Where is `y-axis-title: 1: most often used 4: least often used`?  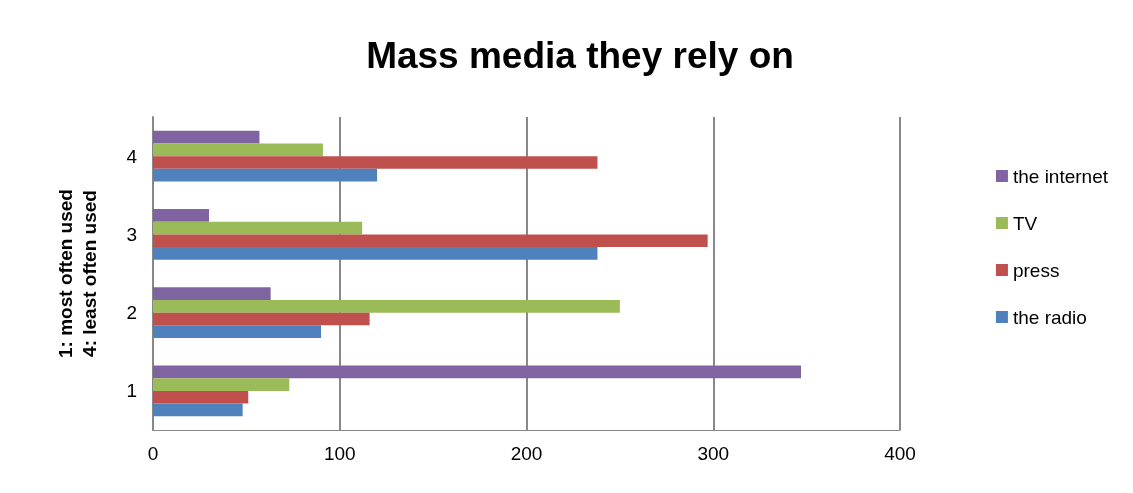 y-axis-title: 1: most often used 4: least often used is located at coordinates (77, 273).